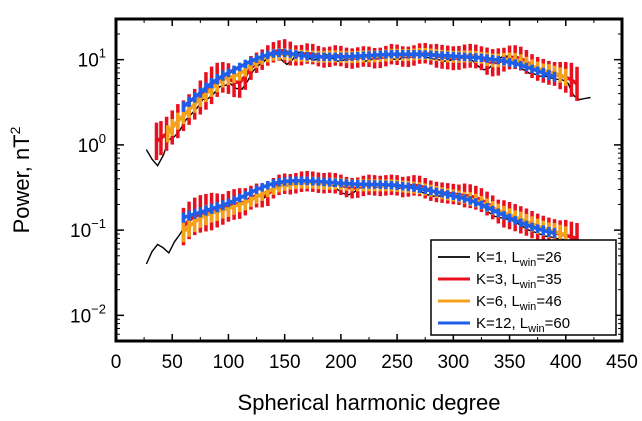  I want to click on legend-label-2: K=3, Lwin=35, so click(519, 281).